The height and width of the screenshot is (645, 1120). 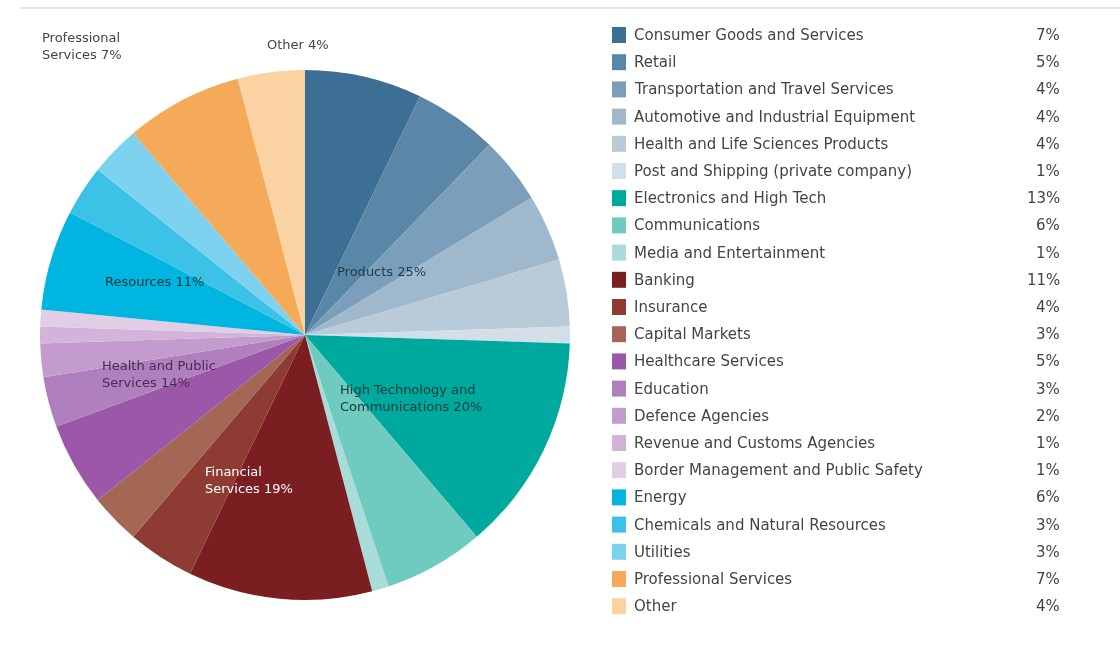 I want to click on legend-label: Energy, so click(x=660, y=497).